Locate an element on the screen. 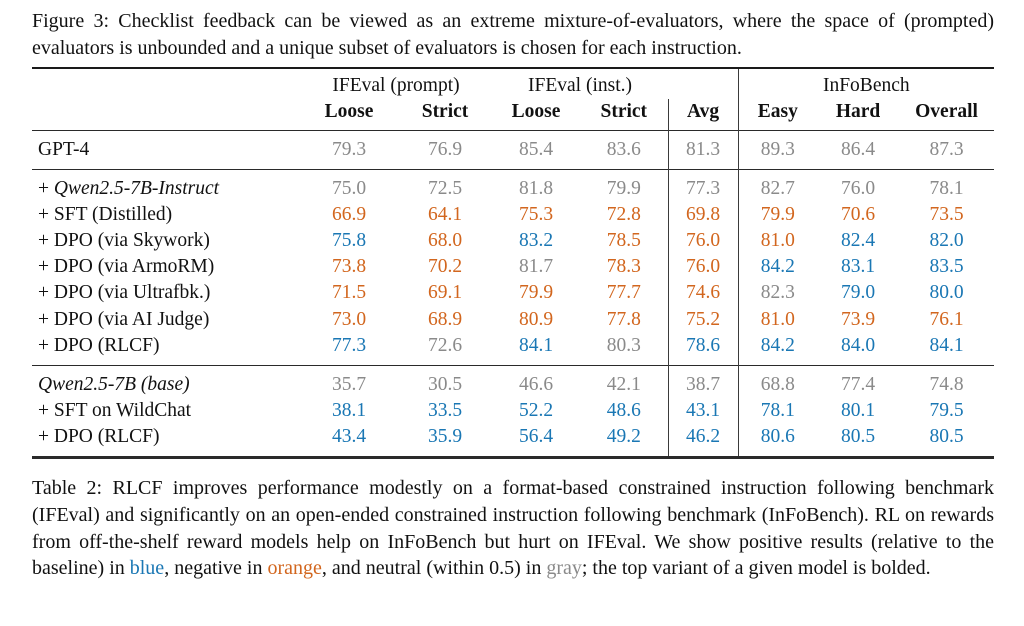  value-cell: 77.8 is located at coordinates (623, 319).